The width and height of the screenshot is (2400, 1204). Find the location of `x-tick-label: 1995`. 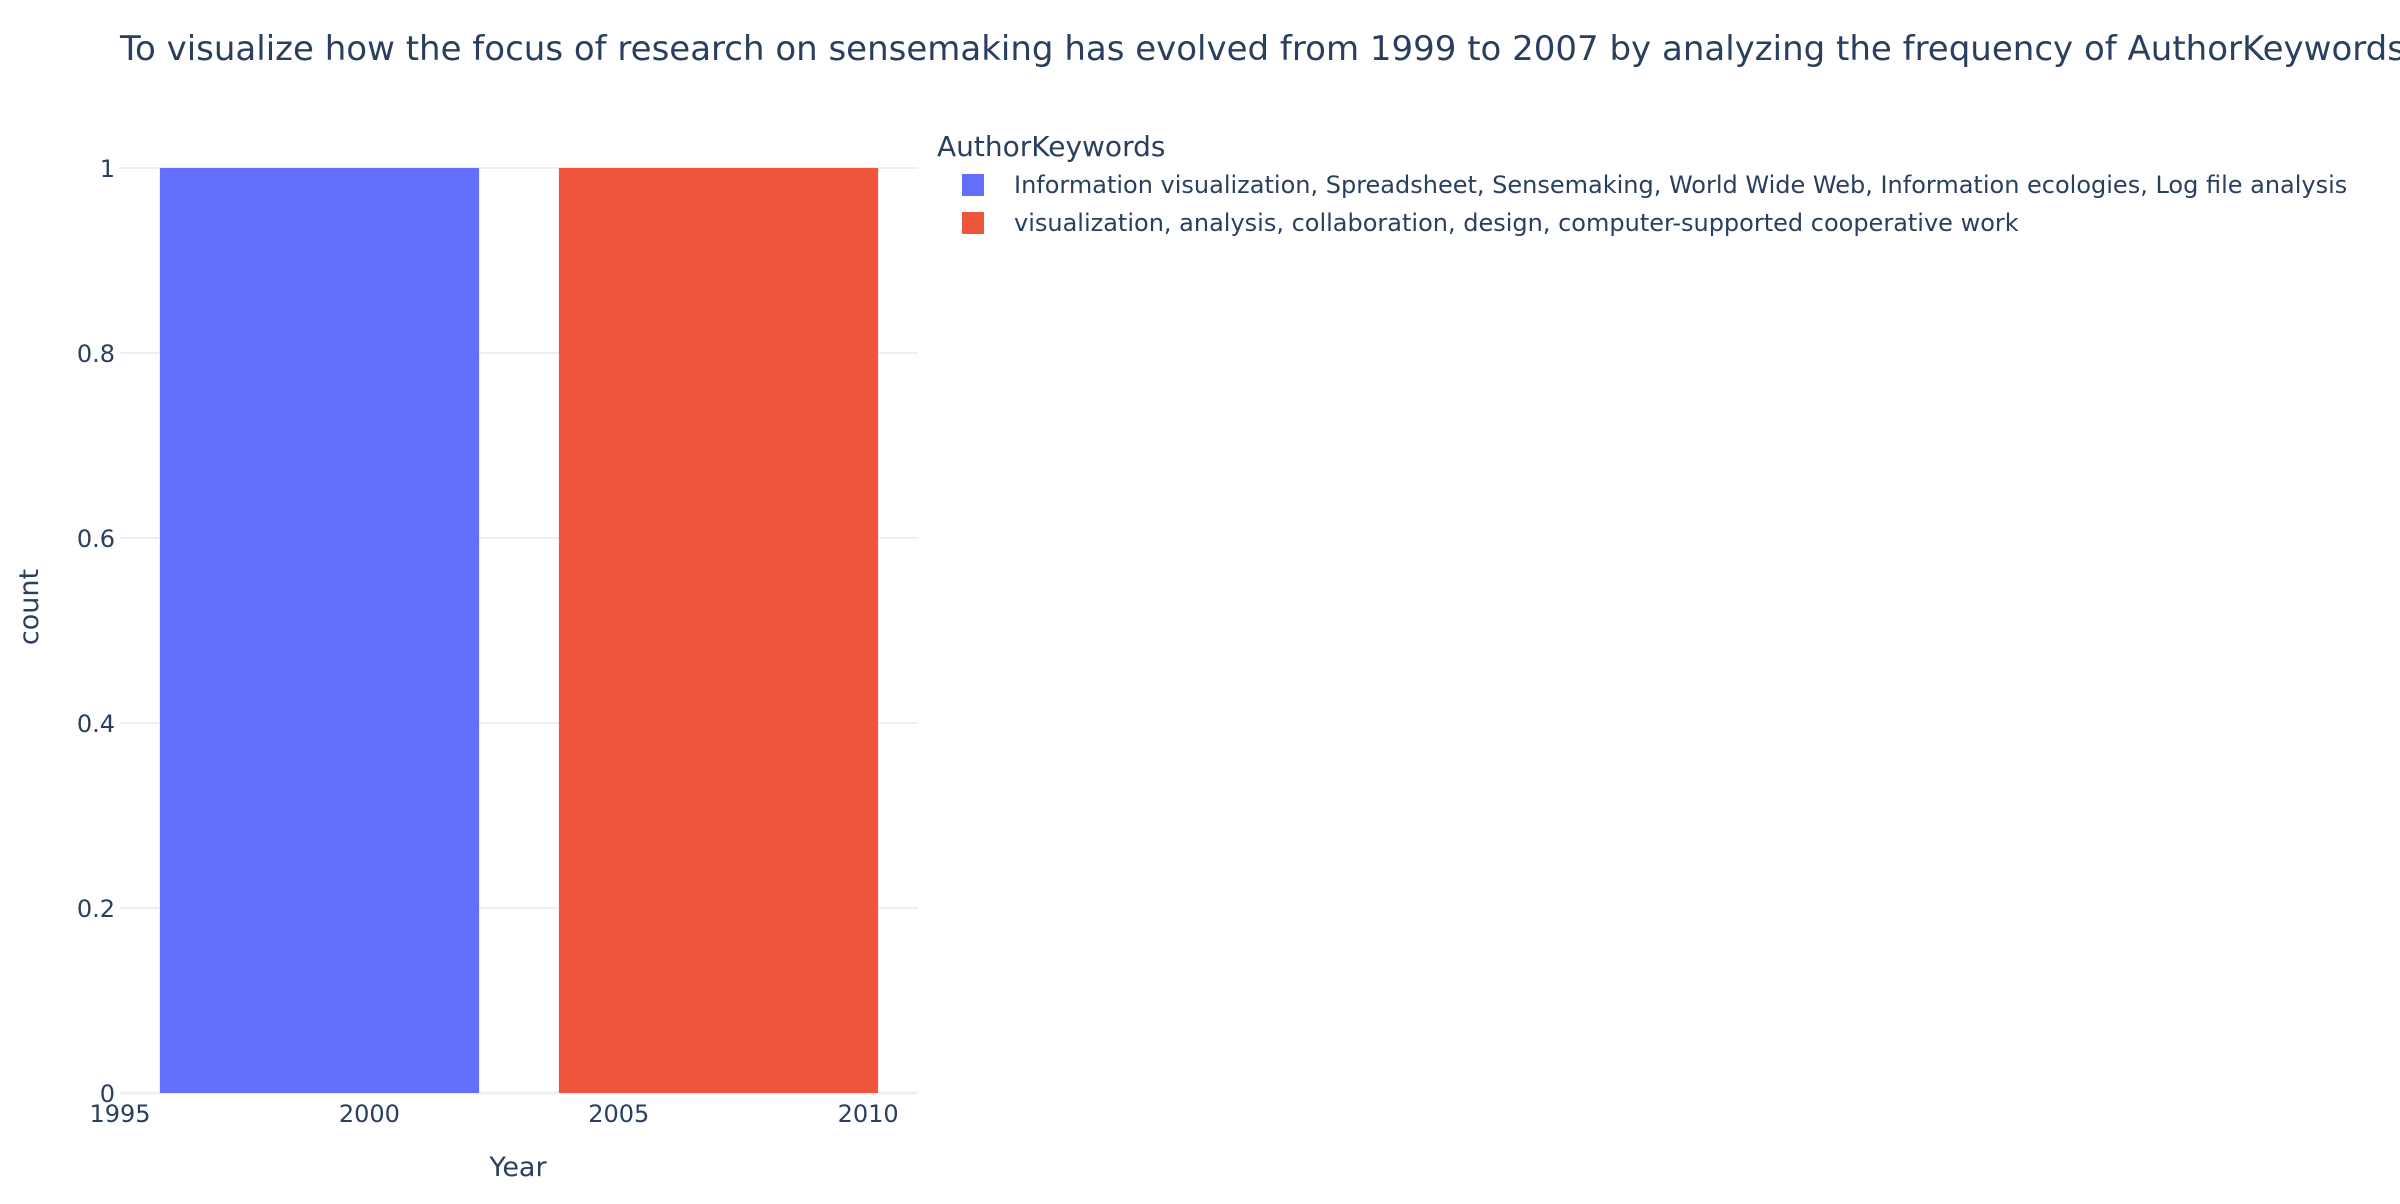

x-tick-label: 1995 is located at coordinates (119, 1114).